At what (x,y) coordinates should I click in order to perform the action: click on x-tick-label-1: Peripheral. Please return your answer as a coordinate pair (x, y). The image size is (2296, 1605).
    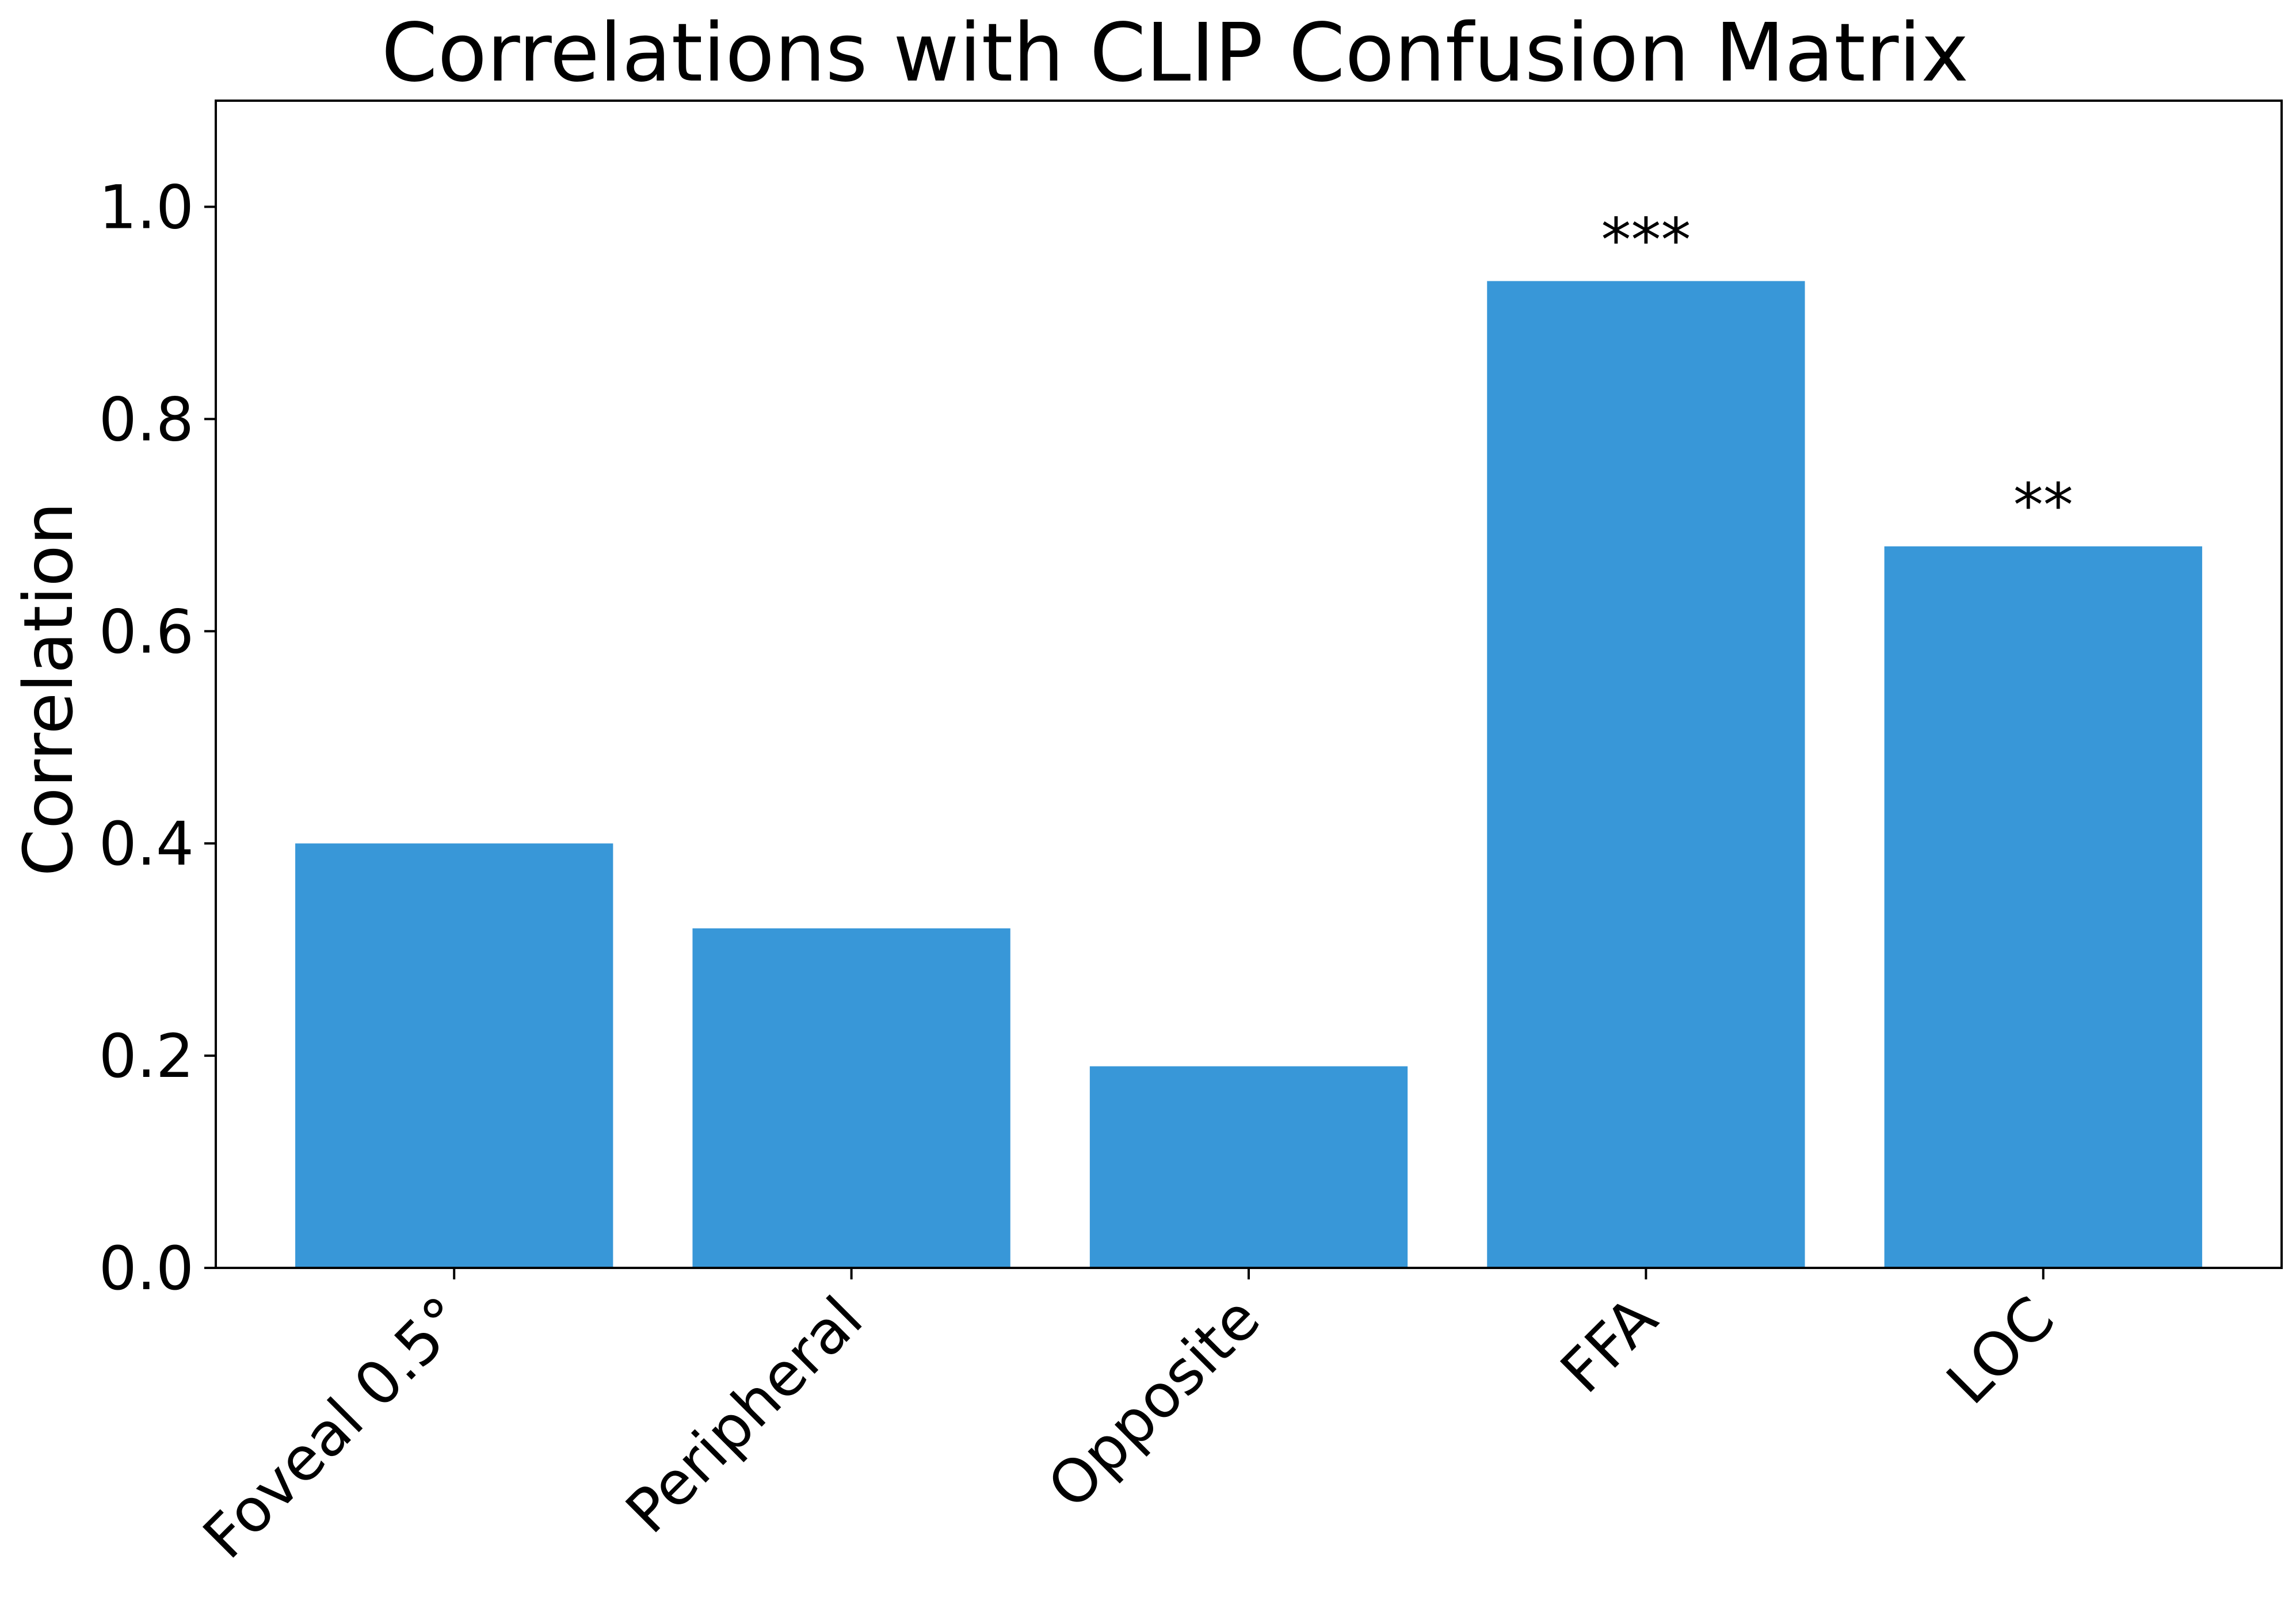
    Looking at the image, I should click on (744, 1415).